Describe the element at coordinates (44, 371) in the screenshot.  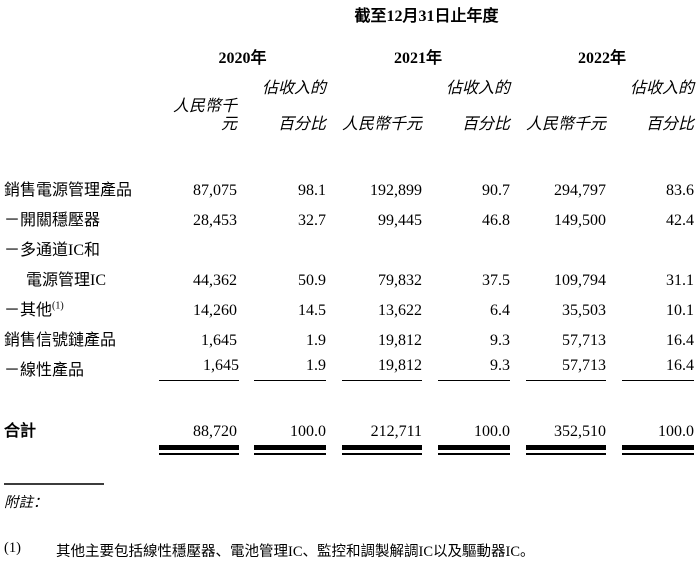
I see `row-label: －線性產品` at that location.